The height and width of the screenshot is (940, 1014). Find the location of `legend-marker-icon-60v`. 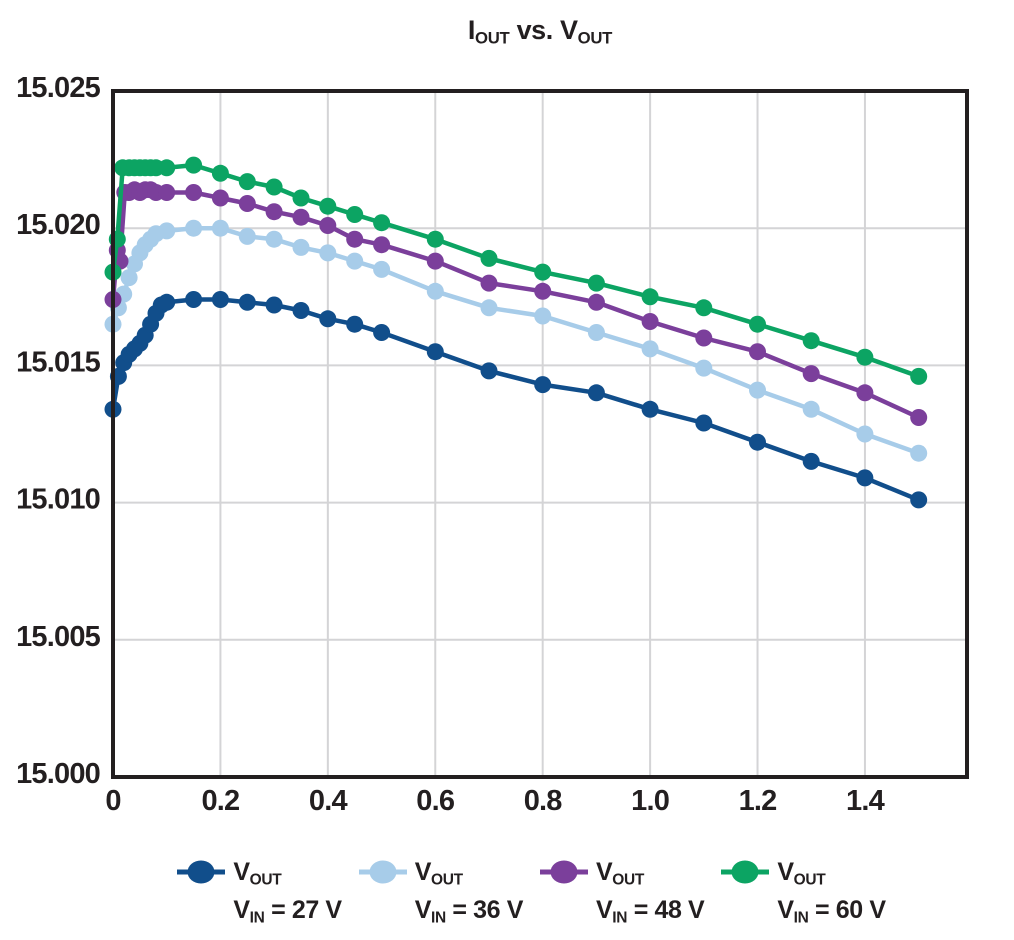

legend-marker-icon-60v is located at coordinates (745, 872).